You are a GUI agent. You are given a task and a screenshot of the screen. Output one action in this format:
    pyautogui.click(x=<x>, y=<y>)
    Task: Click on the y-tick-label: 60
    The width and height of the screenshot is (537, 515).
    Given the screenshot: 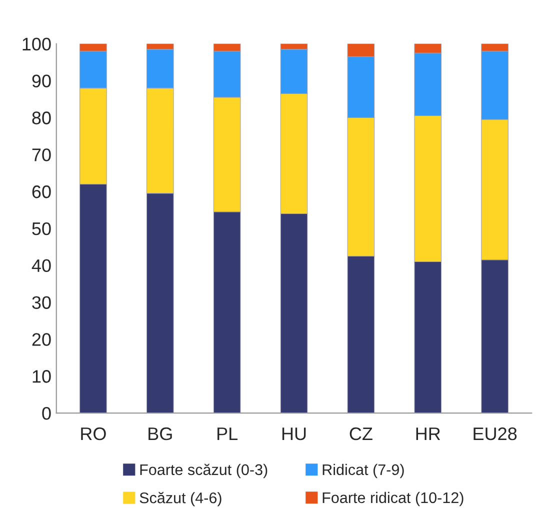 What is the action you would take?
    pyautogui.click(x=41, y=191)
    